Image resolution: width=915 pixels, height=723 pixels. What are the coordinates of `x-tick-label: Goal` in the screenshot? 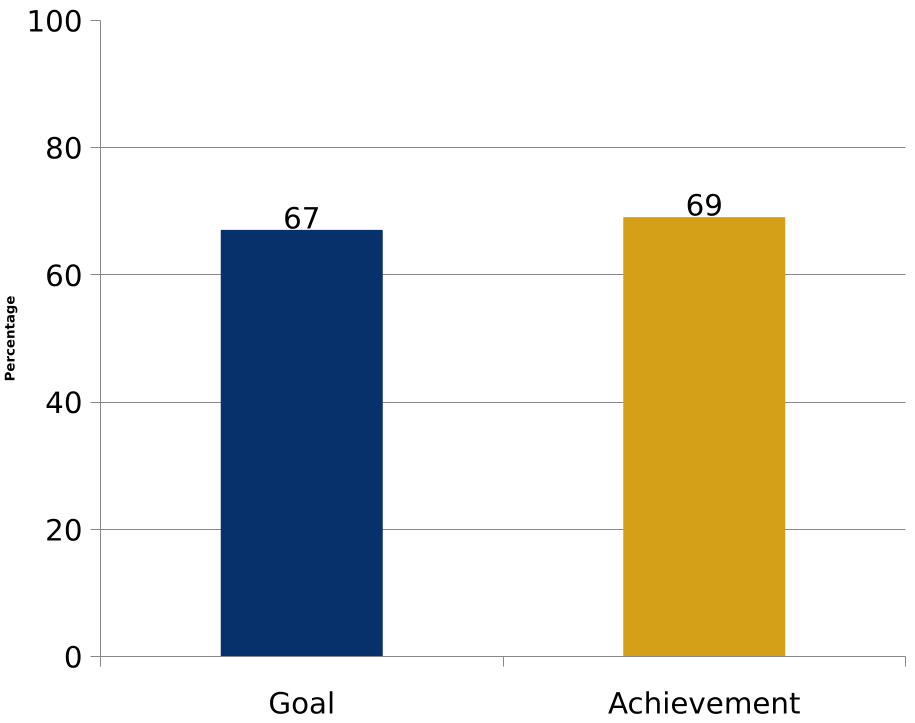 It's located at (302, 703).